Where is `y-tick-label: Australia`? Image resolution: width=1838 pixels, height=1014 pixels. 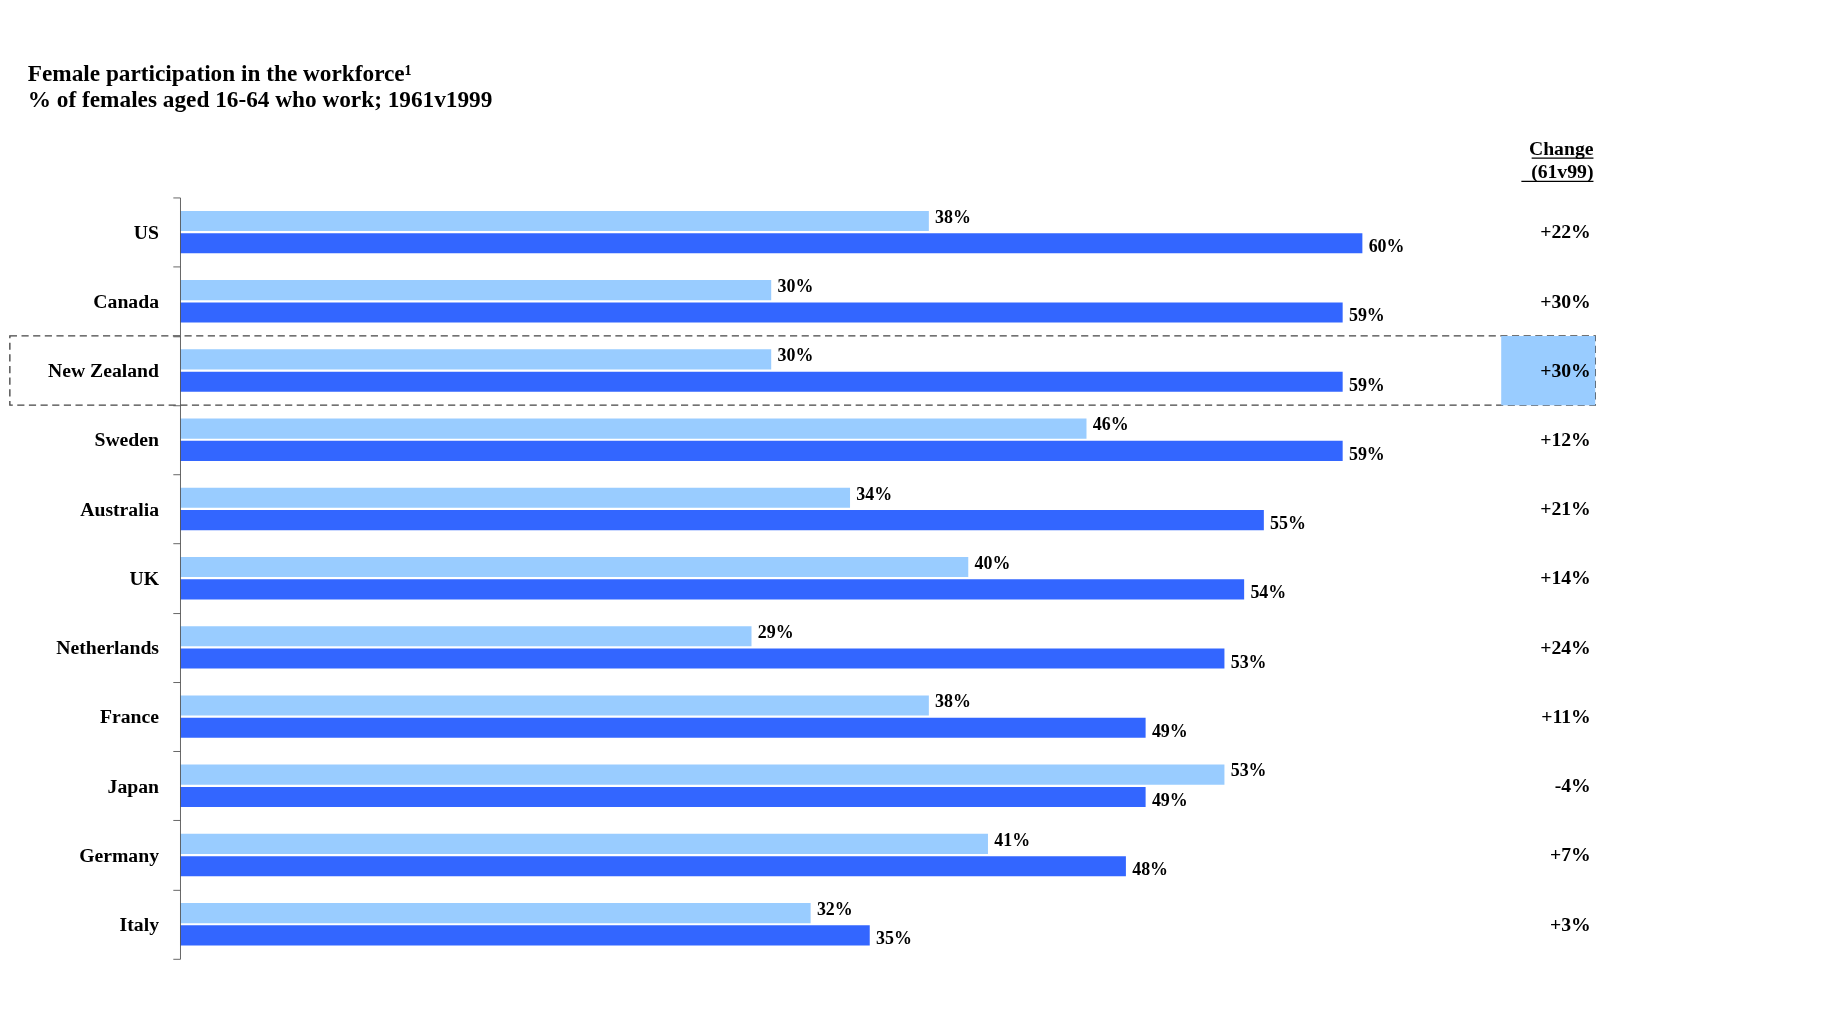 y-tick-label: Australia is located at coordinates (120, 508).